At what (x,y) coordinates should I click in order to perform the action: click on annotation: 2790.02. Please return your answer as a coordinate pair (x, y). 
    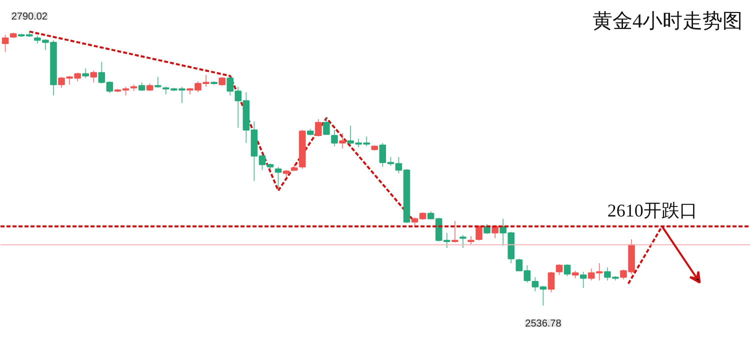
    Looking at the image, I should click on (29, 17).